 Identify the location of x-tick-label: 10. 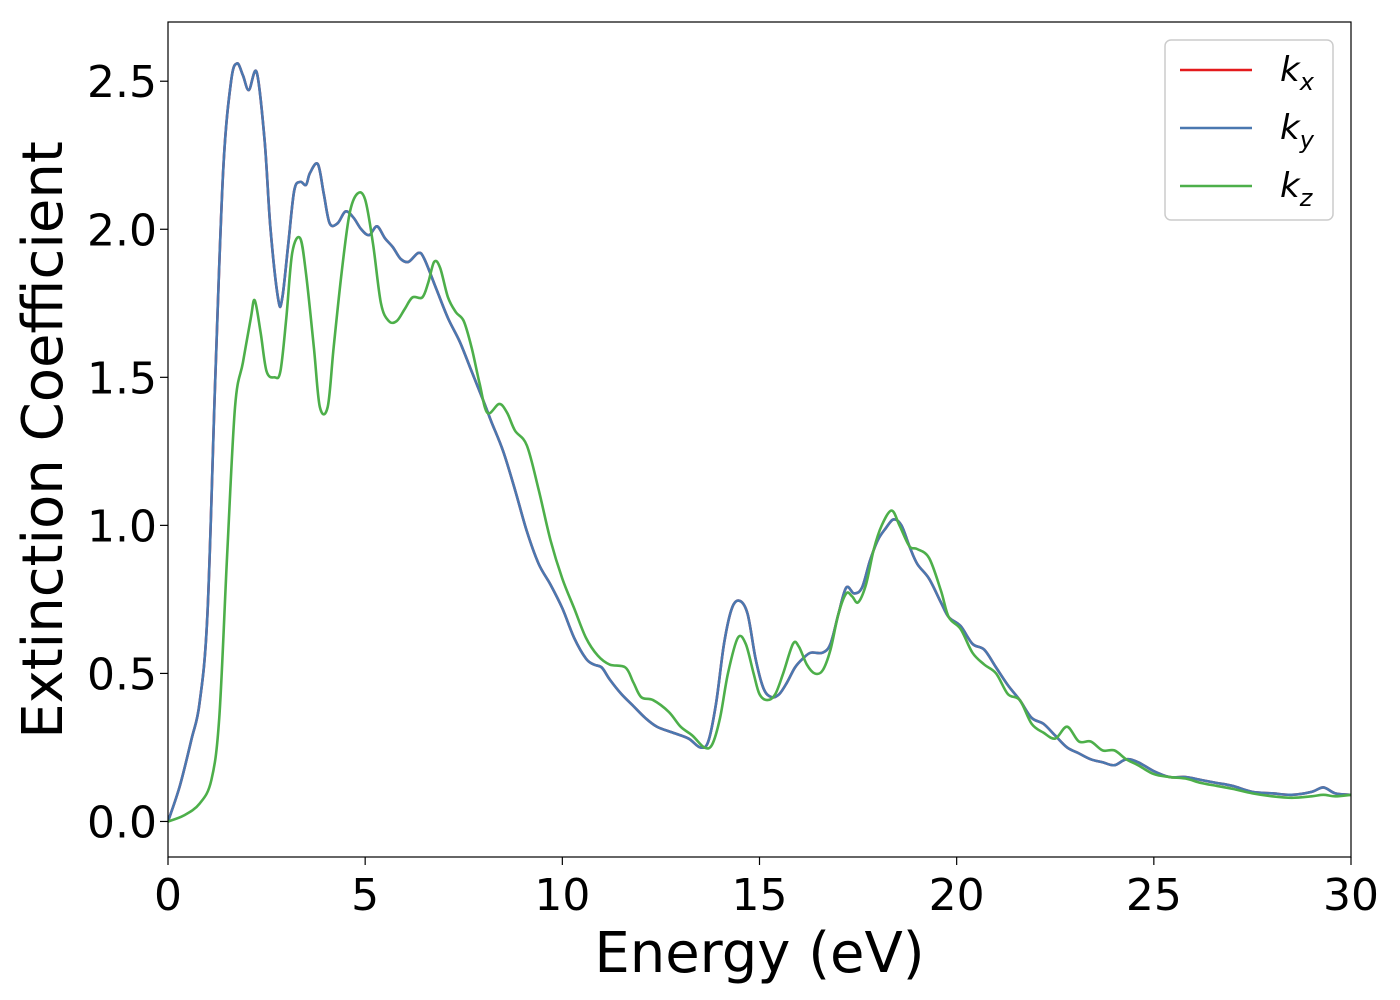
(562, 895).